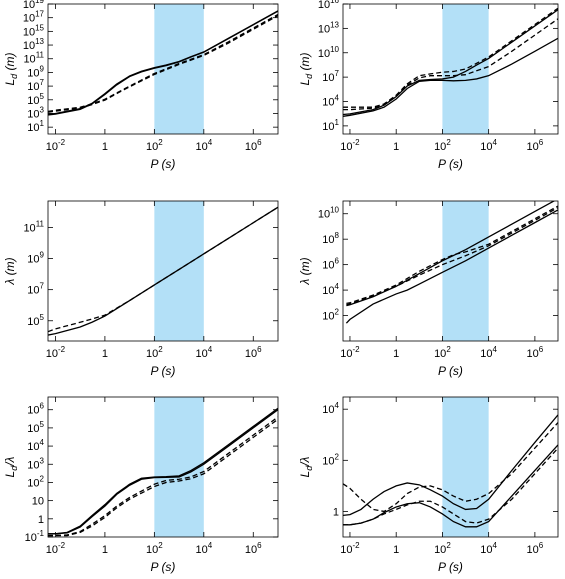 The width and height of the screenshot is (565, 579). I want to click on y-tick-label: 1016, so click(329, 5).